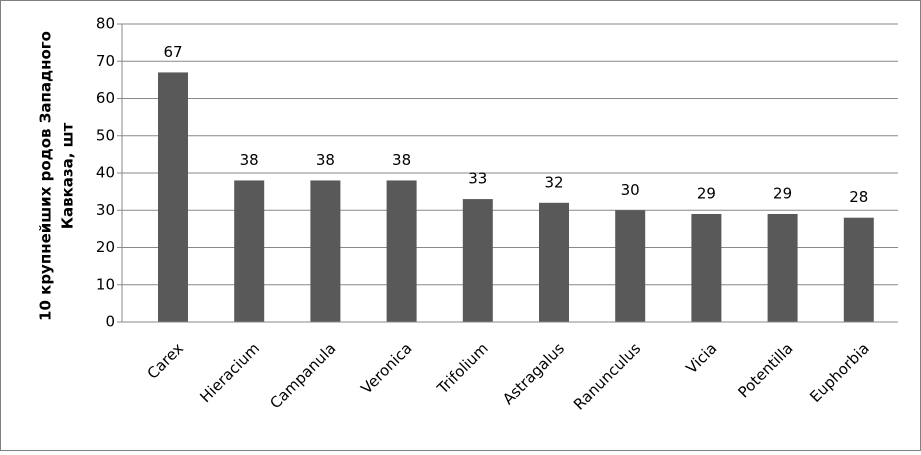 The image size is (921, 455). What do you see at coordinates (46, 176) in the screenshot?
I see `y-axis-label-line: 10 крупнейших родов Западного` at bounding box center [46, 176].